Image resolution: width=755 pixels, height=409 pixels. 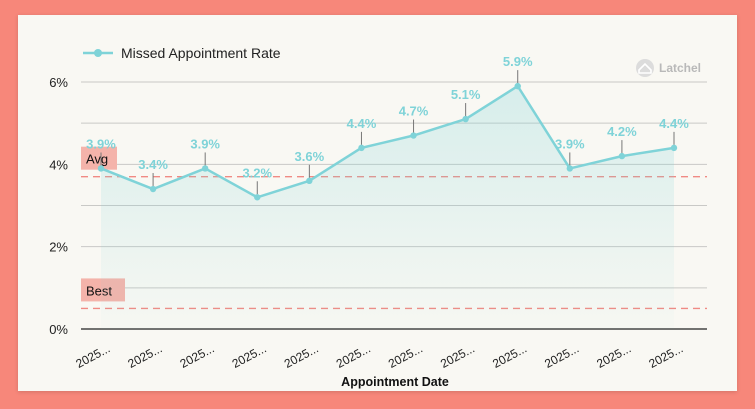 What do you see at coordinates (58, 247) in the screenshot?
I see `y-tick-label: 2%` at bounding box center [58, 247].